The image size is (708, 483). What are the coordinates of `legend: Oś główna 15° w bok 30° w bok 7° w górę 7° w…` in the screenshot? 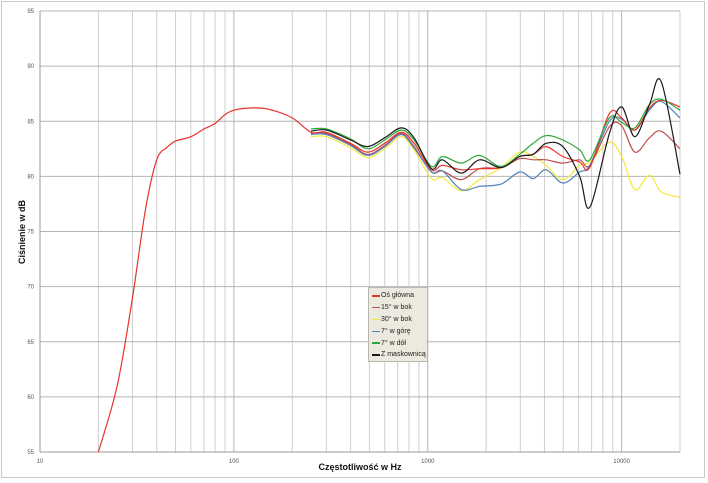 It's located at (398, 324).